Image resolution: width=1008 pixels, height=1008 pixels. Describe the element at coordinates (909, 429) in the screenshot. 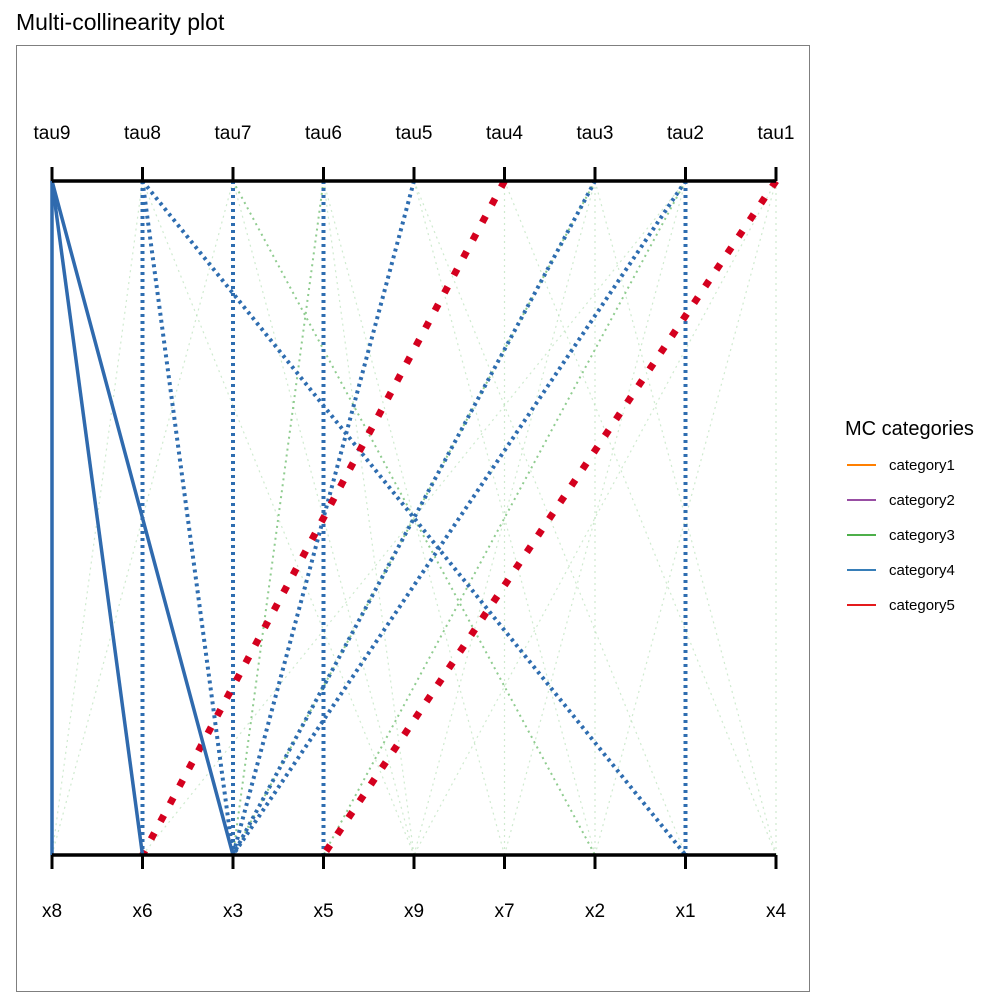

I see `legend-title: MC categories` at that location.